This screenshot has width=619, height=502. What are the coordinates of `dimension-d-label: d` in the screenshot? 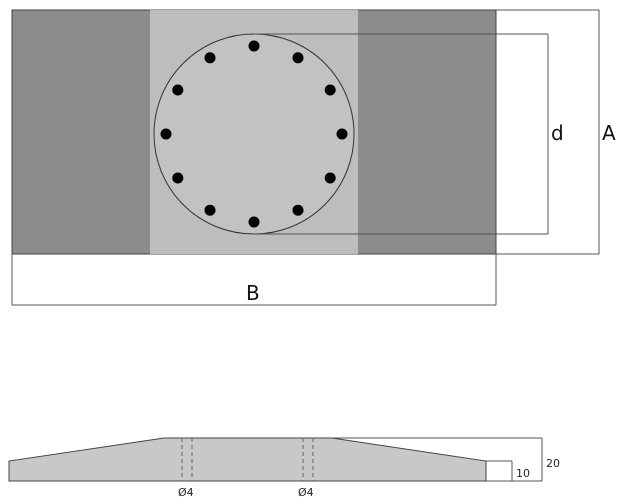 It's located at (557, 133).